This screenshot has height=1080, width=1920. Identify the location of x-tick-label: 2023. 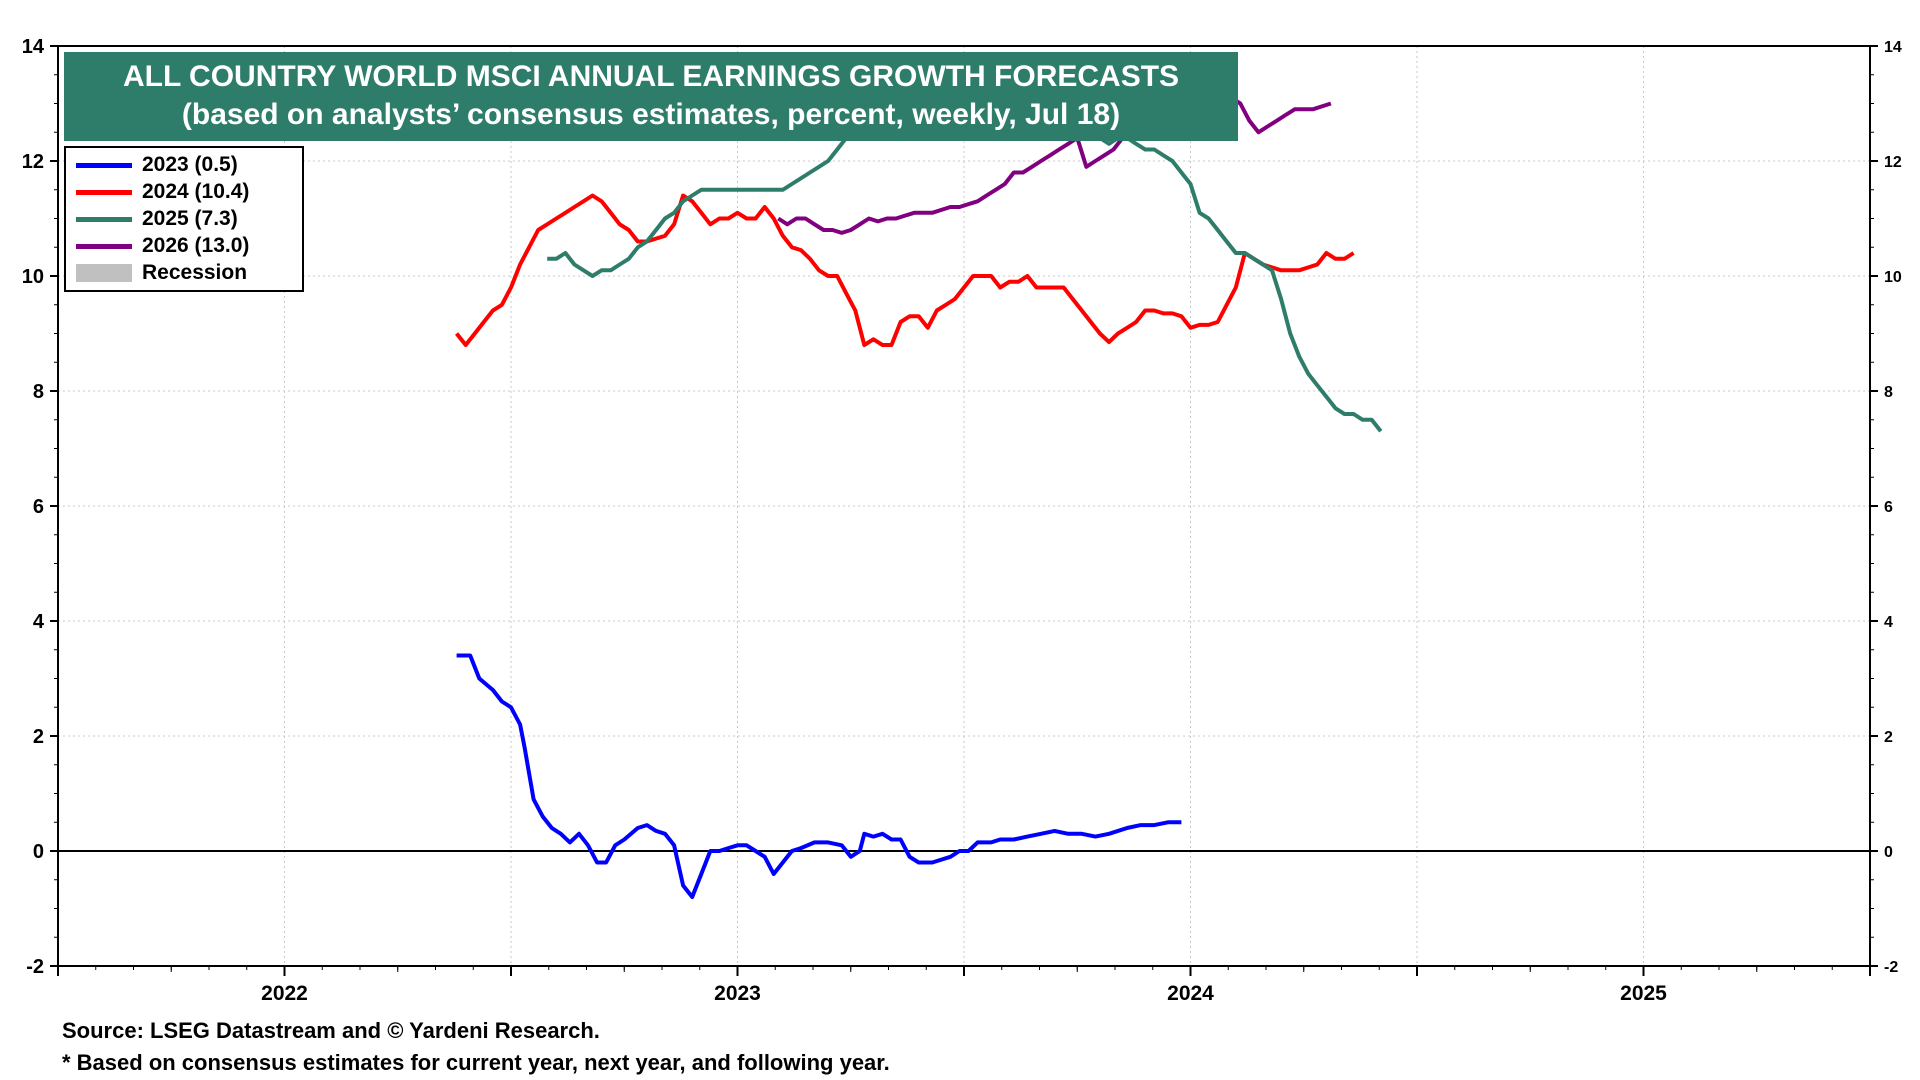
(737, 993).